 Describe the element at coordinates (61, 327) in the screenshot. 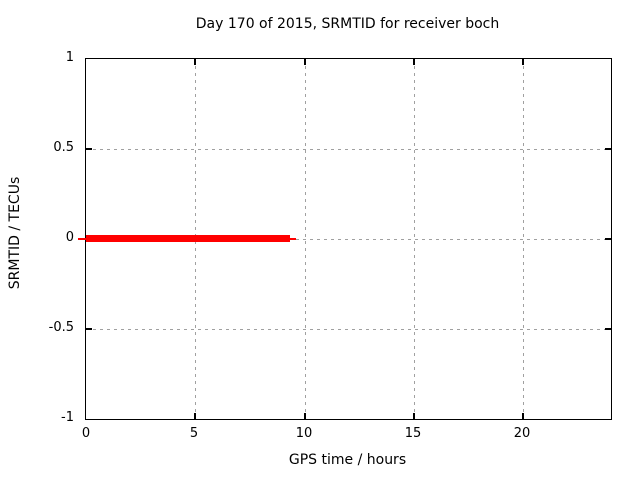

I see `y-tick-label--0.5: -0.5` at that location.